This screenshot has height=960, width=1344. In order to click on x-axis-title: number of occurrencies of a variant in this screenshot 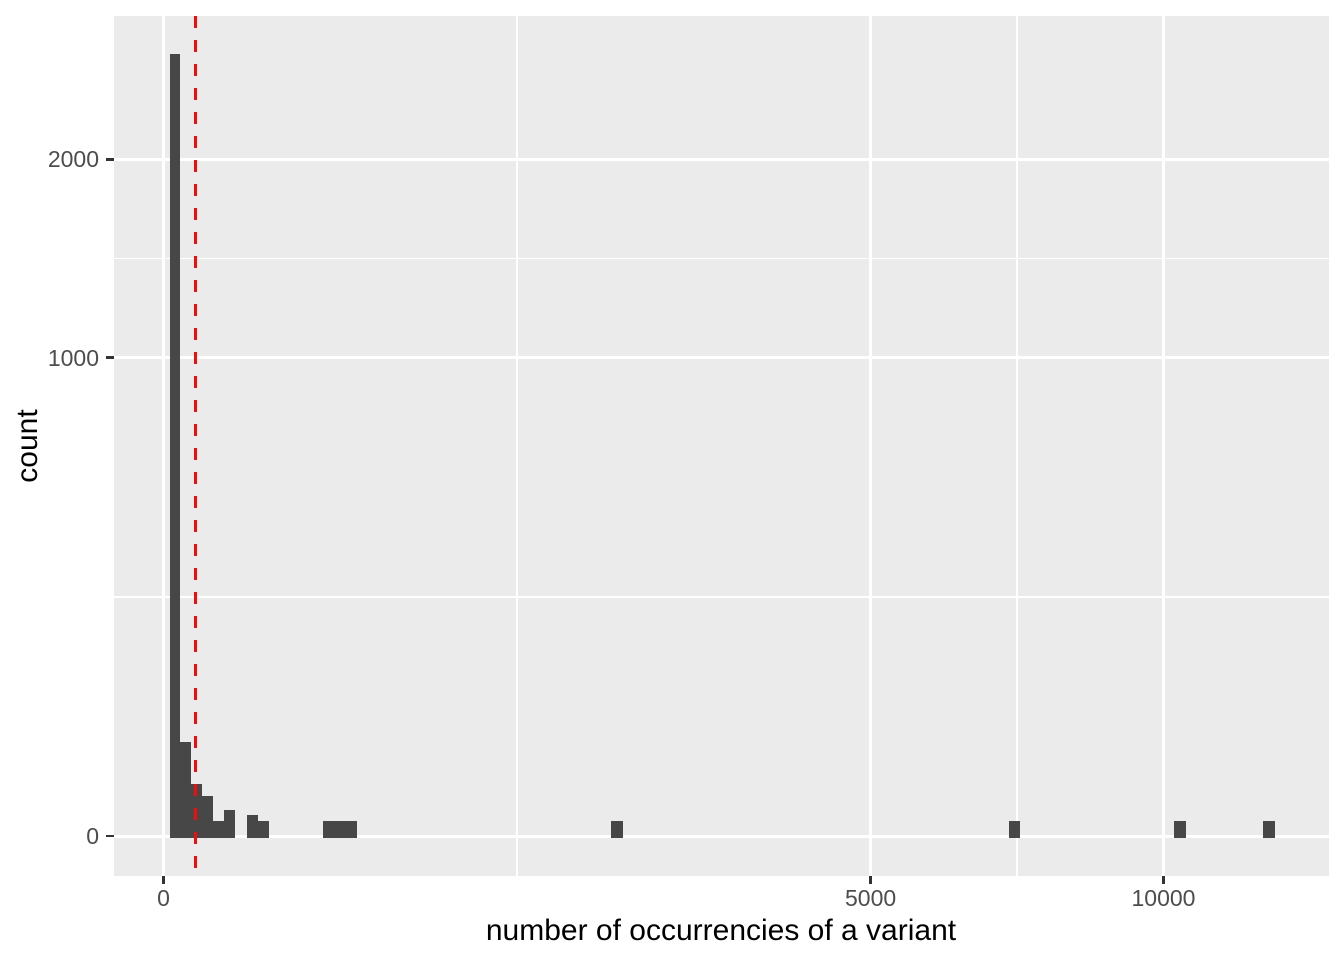, I will do `click(721, 930)`.